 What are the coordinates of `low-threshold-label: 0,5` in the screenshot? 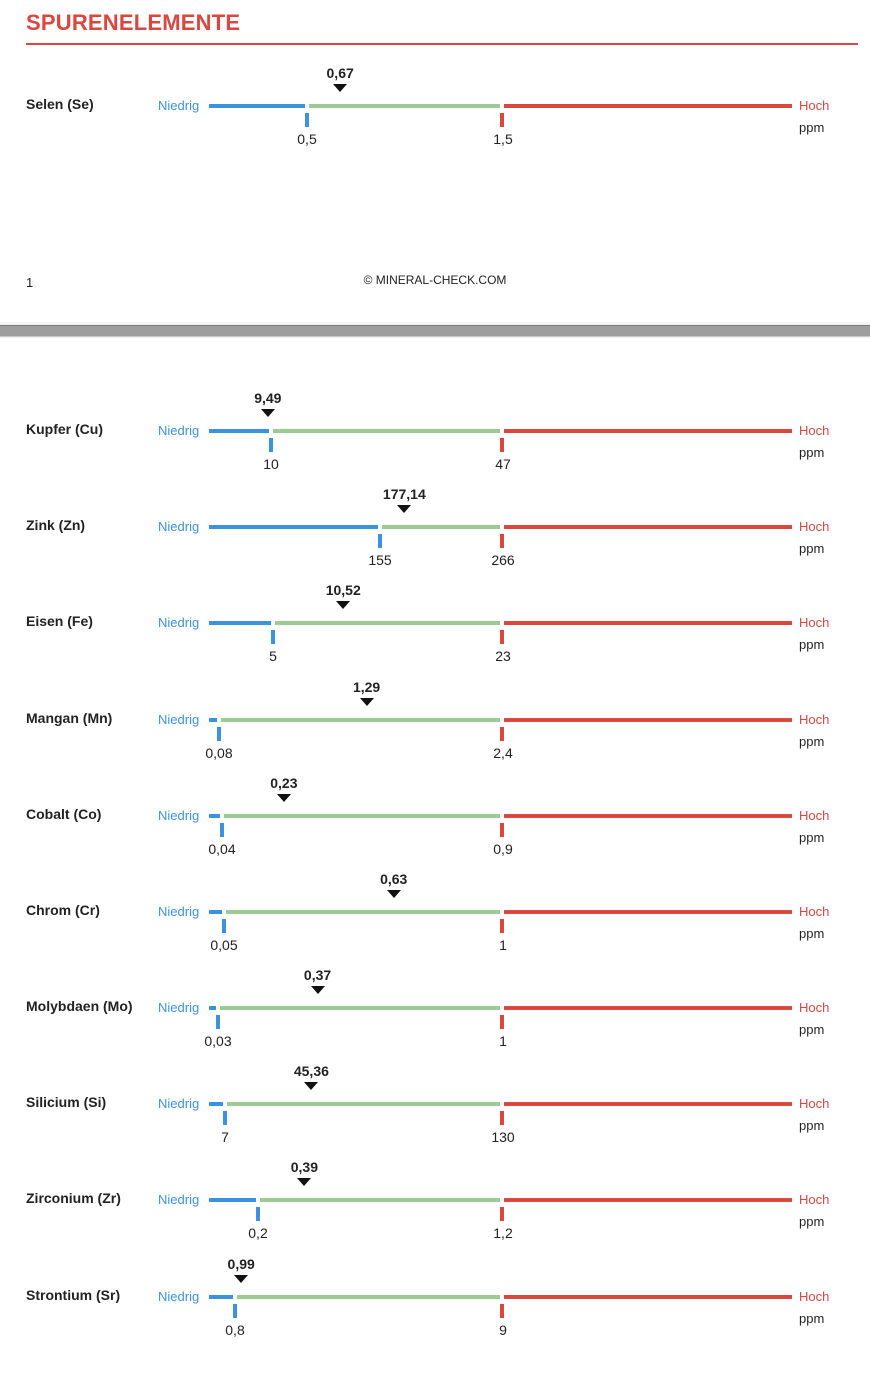 It's located at (307, 139).